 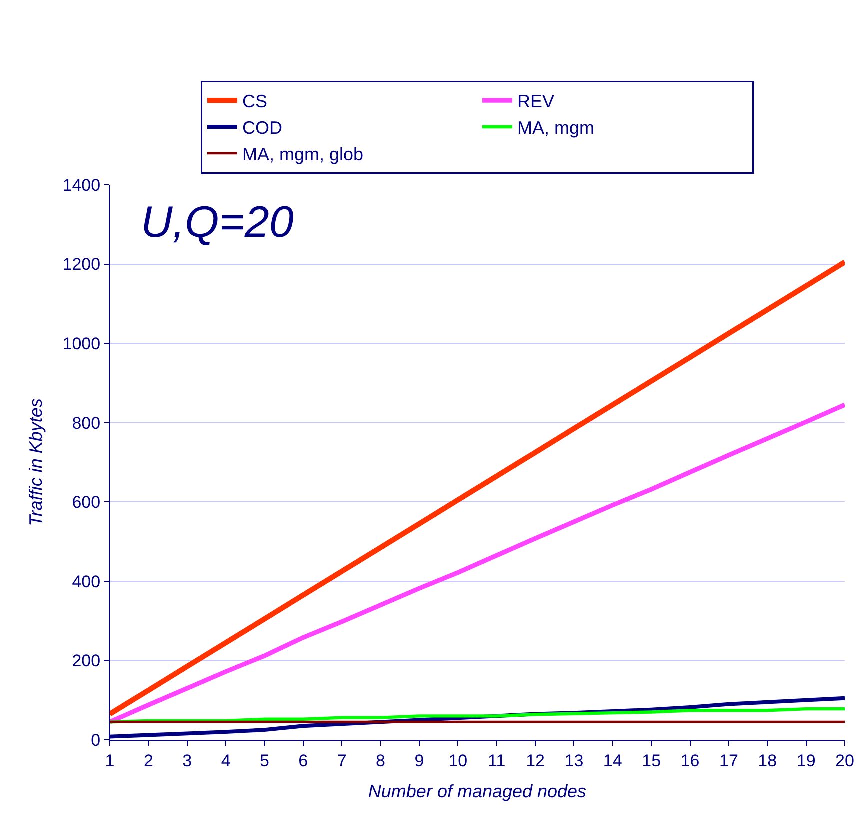 I want to click on x-tick-label: 1, so click(x=110, y=760).